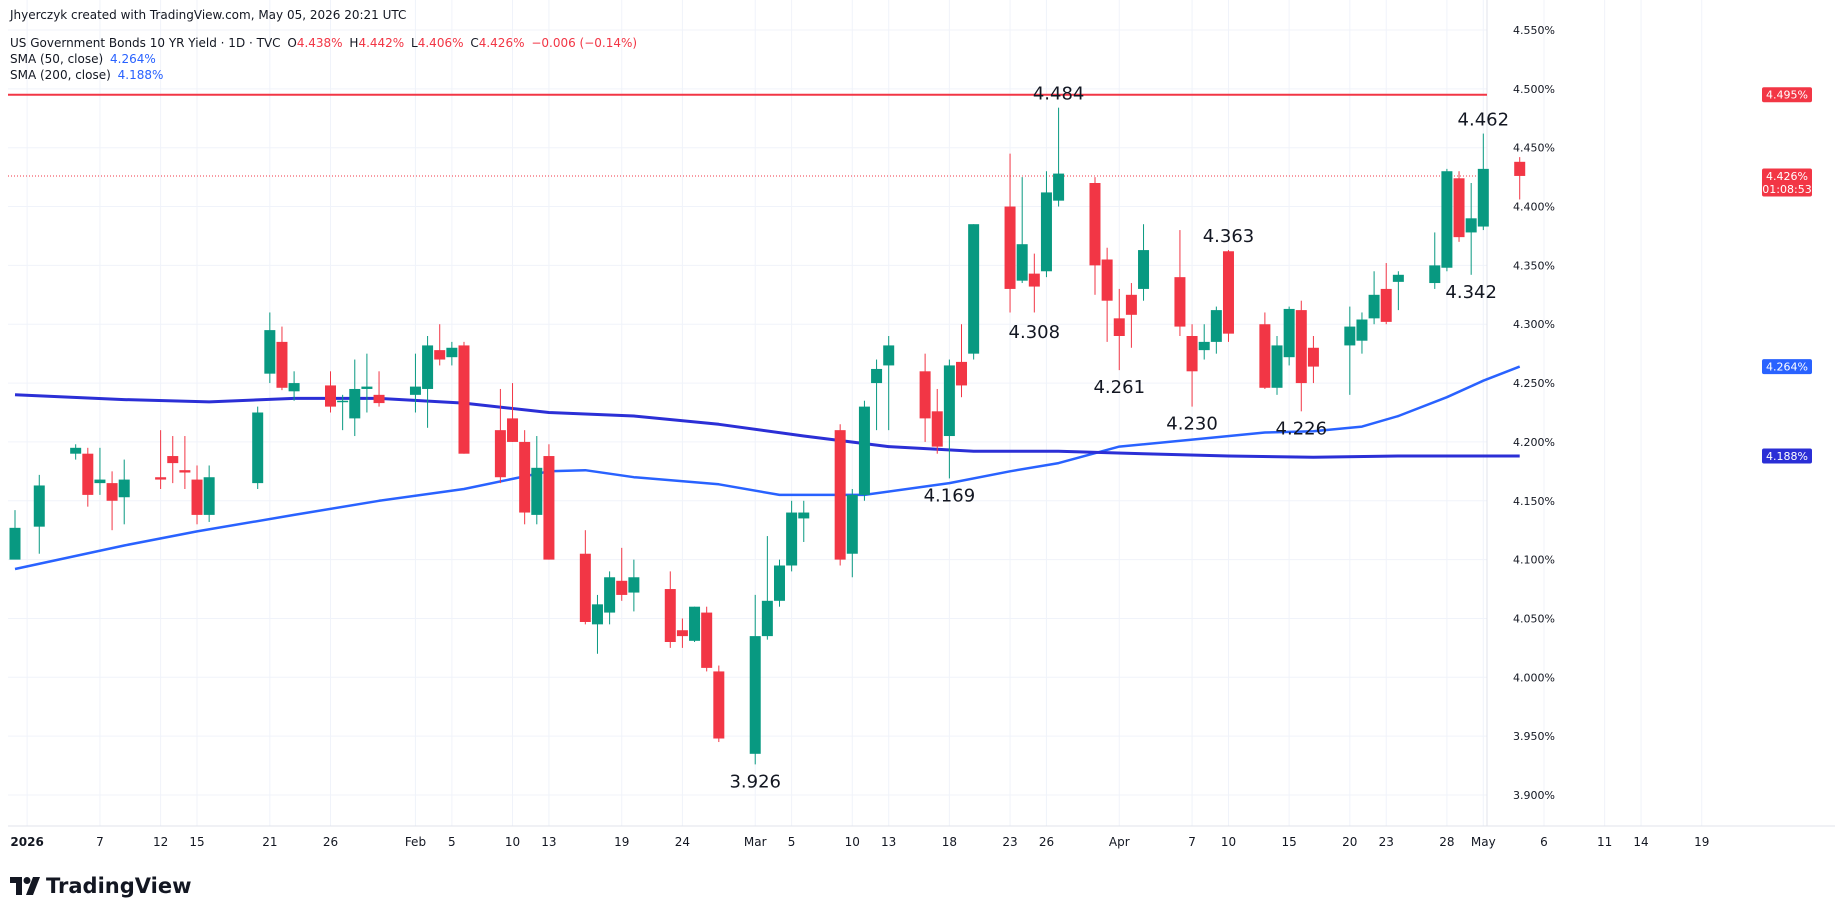 The width and height of the screenshot is (1835, 917). What do you see at coordinates (88, 75) in the screenshot?
I see `sma200-legend: SMA (200, close) 4.188%` at bounding box center [88, 75].